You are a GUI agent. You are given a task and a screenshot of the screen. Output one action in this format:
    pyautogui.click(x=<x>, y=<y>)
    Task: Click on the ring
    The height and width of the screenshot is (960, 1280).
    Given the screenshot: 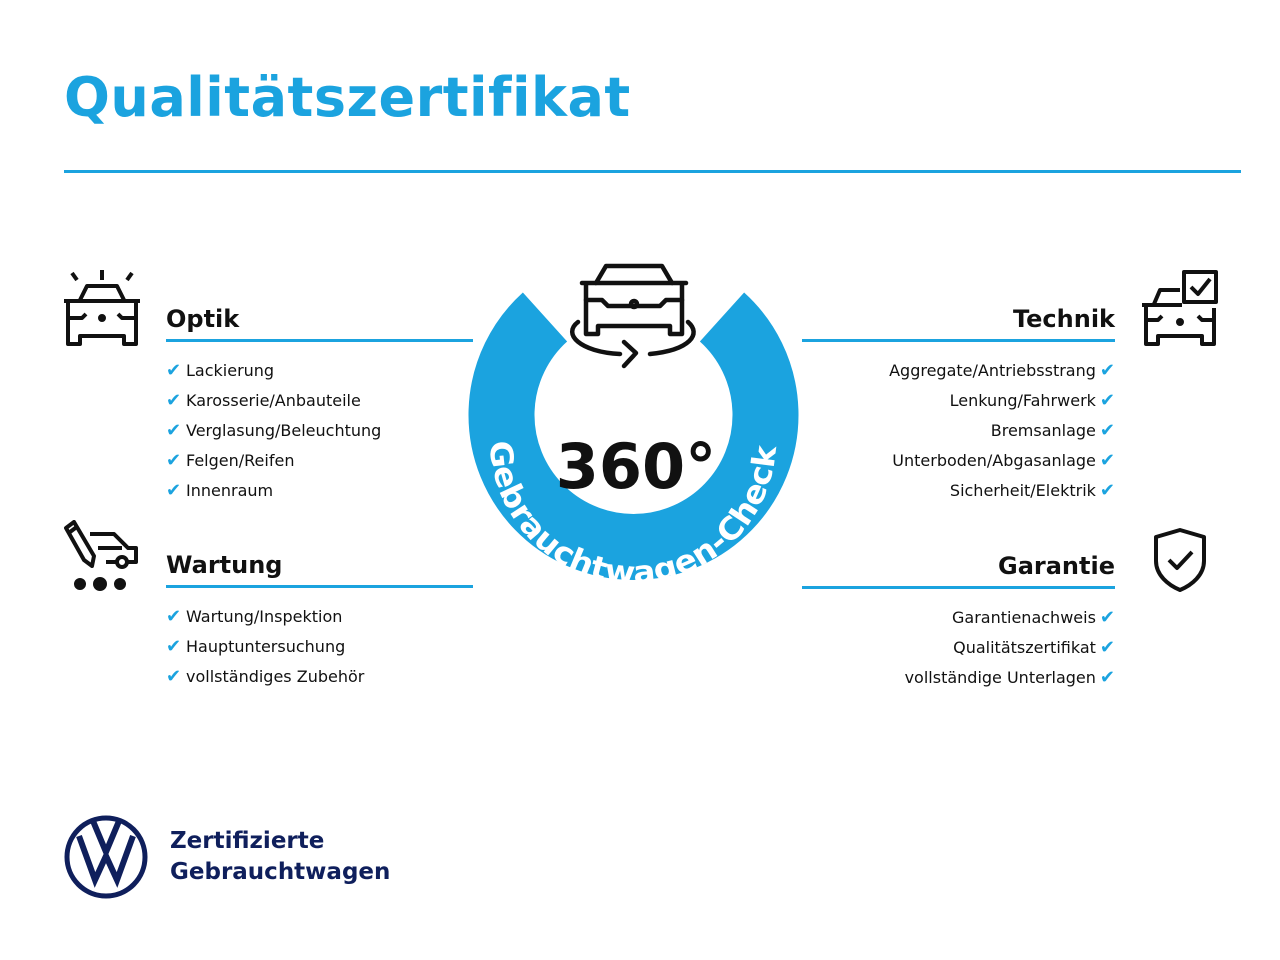 What is the action you would take?
    pyautogui.click(x=633, y=436)
    